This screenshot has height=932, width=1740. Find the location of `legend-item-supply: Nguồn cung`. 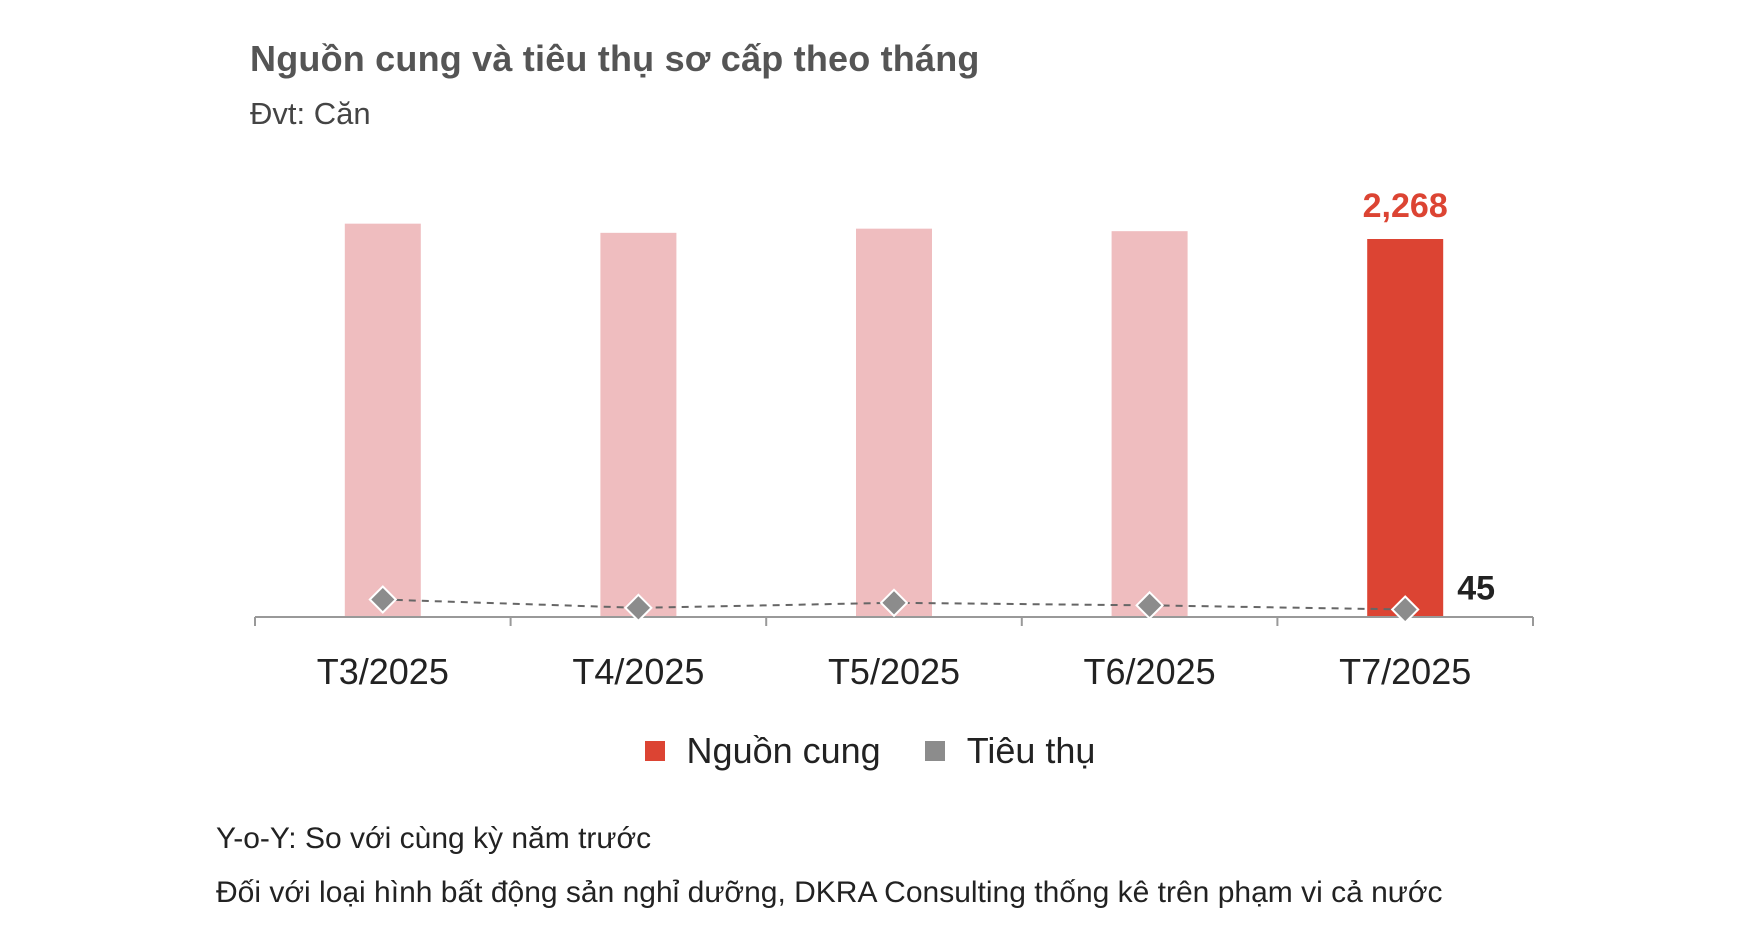

legend-item-supply: Nguồn cung is located at coordinates (762, 751).